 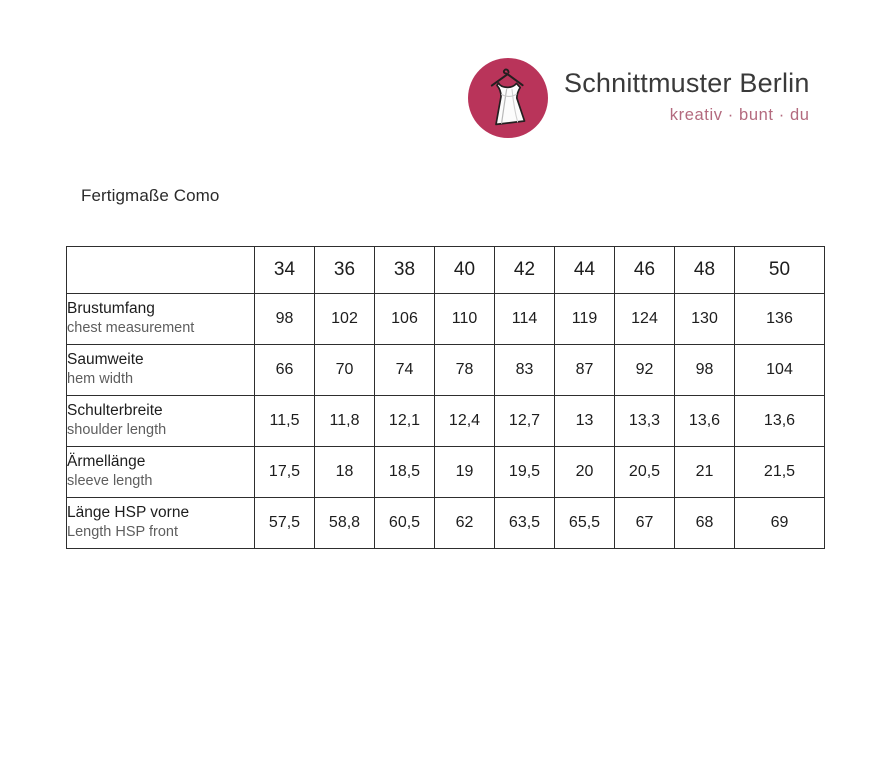 I want to click on table-header-row: 34 36 38 40 42 44 46 48 50, so click(x=445, y=270).